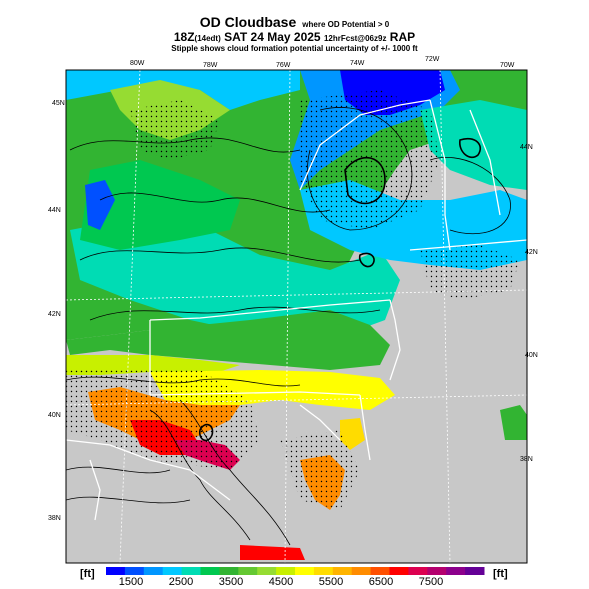  I want to click on colorbar-tick: 5500, so click(331, 582).